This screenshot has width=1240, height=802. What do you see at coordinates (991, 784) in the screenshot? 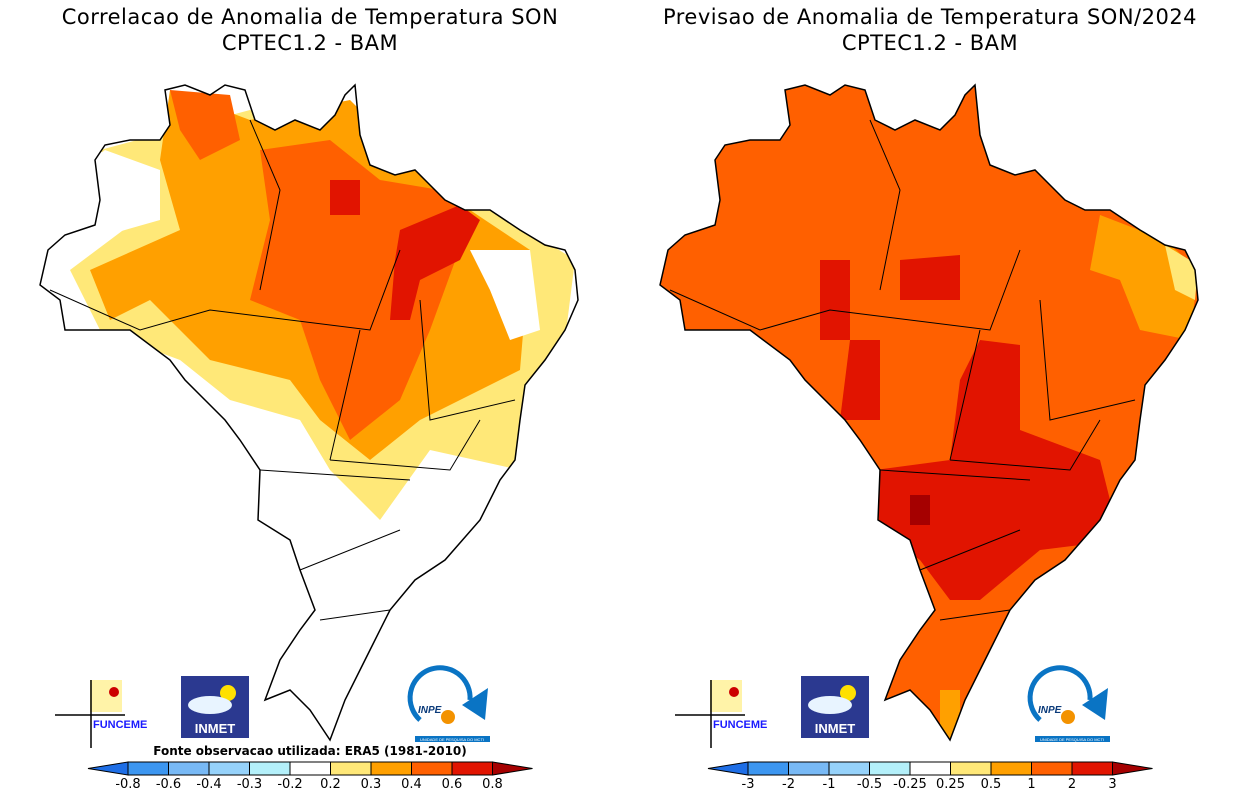
I see `colorbar-label: 0.5` at bounding box center [991, 784].